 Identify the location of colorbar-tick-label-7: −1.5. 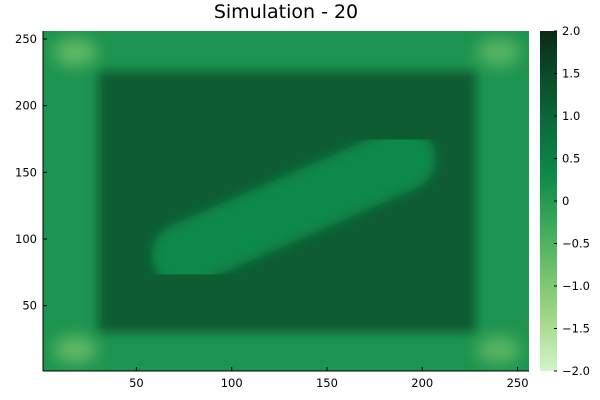
(576, 329).